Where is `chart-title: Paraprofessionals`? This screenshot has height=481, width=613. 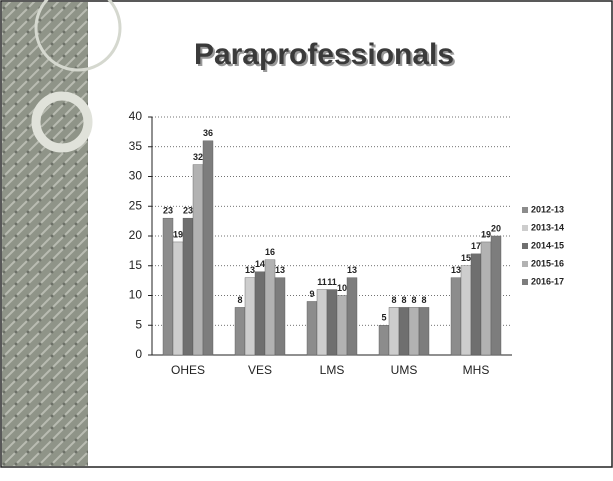 chart-title: Paraprofessionals is located at coordinates (324, 54).